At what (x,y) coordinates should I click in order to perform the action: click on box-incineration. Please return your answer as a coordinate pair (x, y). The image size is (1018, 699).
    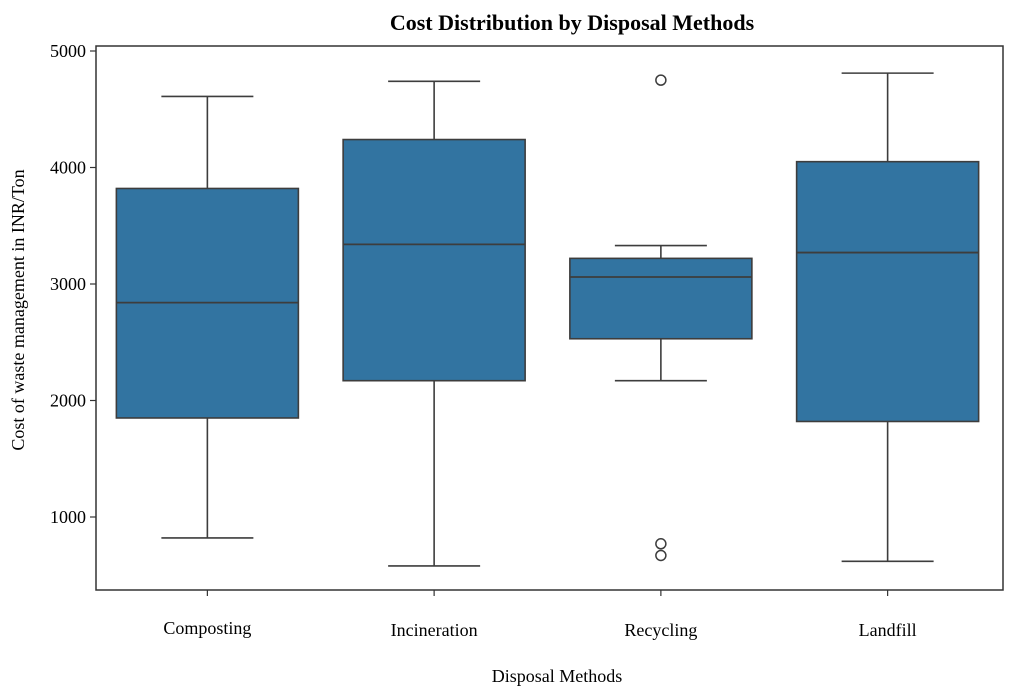
    Looking at the image, I should click on (434, 323).